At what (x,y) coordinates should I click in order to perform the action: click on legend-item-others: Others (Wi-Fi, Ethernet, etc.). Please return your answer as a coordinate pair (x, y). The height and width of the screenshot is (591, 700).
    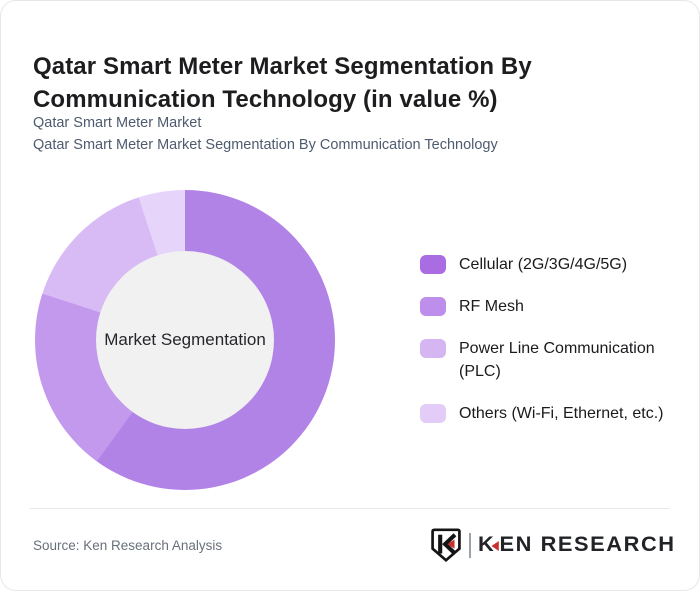
    Looking at the image, I should click on (546, 413).